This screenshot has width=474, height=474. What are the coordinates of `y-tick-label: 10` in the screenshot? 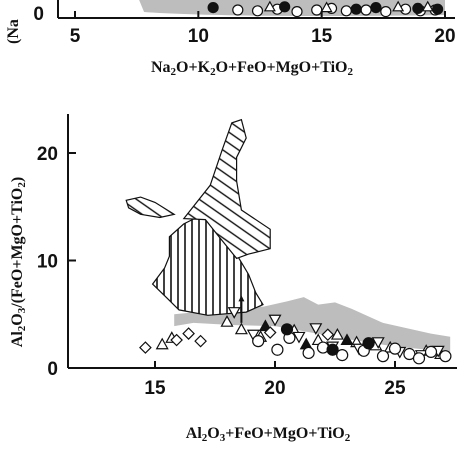 It's located at (47, 262).